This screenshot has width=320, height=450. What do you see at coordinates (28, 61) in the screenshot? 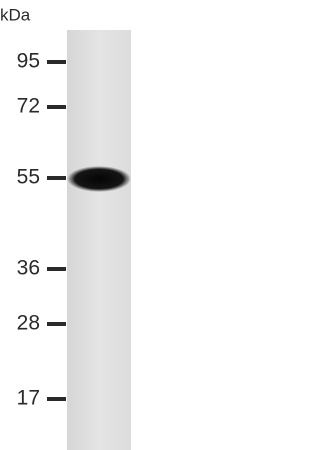
I see `marker-label: 95` at bounding box center [28, 61].